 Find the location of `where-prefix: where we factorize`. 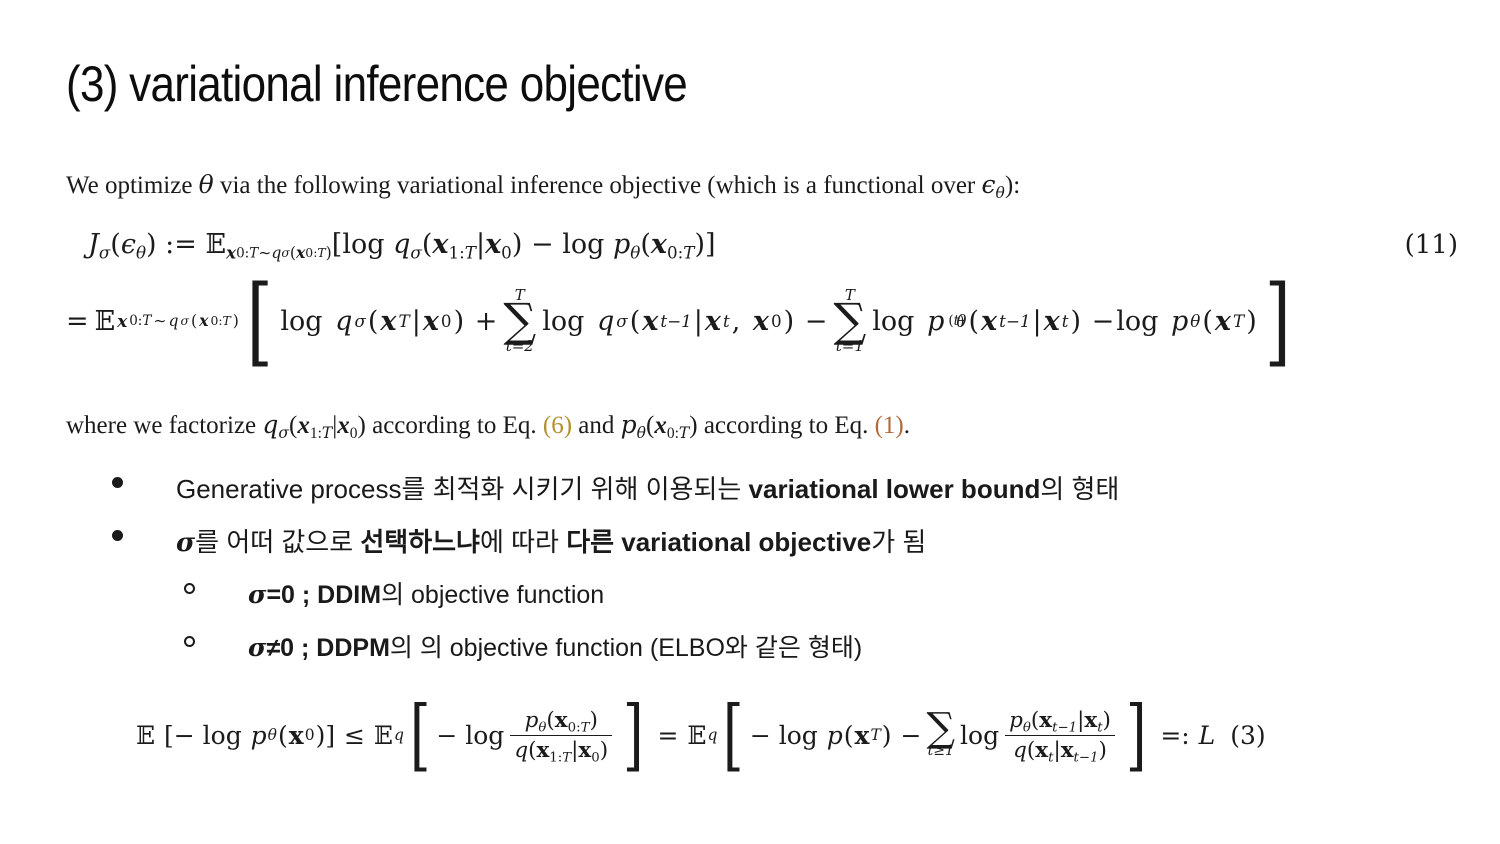

where-prefix: where we factorize is located at coordinates (164, 425).